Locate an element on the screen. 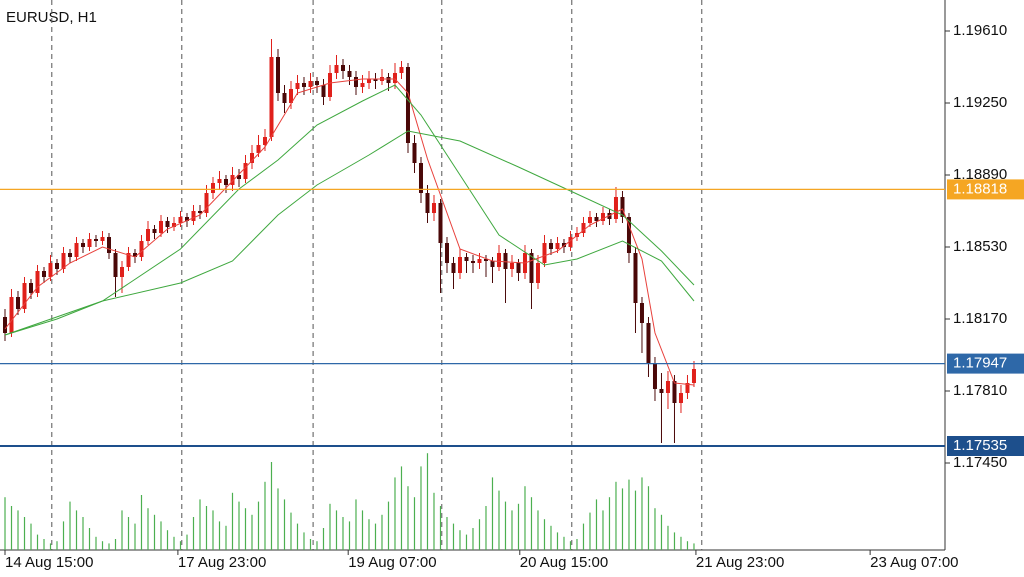 This screenshot has width=1024, height=577. x-tick-label: 20 Aug 15:00 is located at coordinates (564, 562).